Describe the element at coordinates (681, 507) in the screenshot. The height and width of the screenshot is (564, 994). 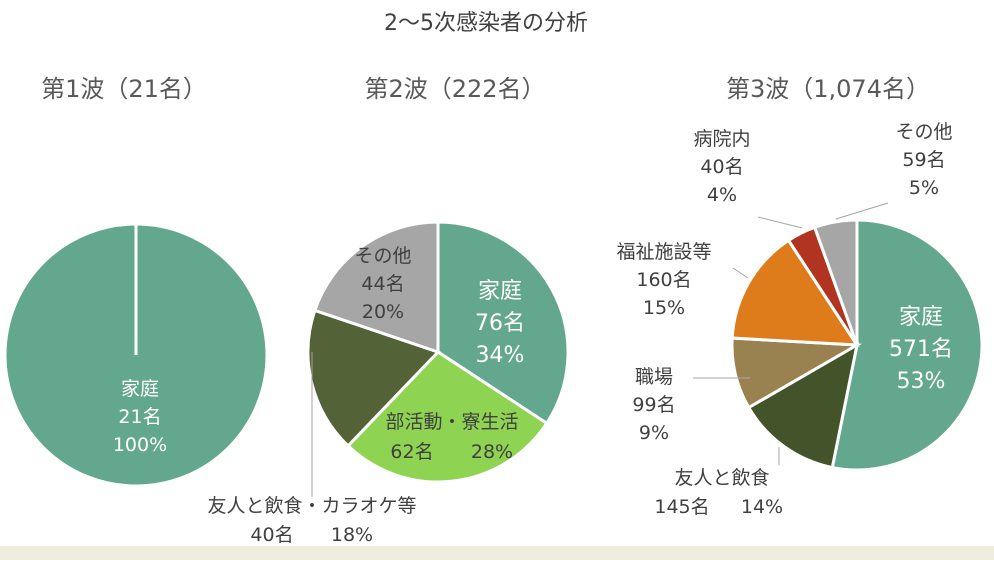
I see `pie3-slice-1-count: 145名` at that location.